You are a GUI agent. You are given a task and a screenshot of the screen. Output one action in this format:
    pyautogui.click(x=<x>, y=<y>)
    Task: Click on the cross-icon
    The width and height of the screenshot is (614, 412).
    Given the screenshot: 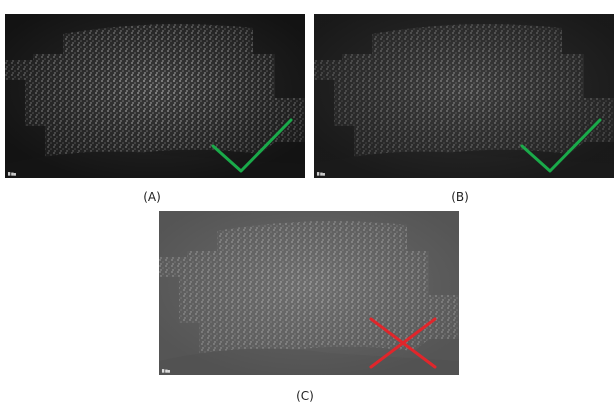 What is the action you would take?
    pyautogui.click(x=403, y=343)
    